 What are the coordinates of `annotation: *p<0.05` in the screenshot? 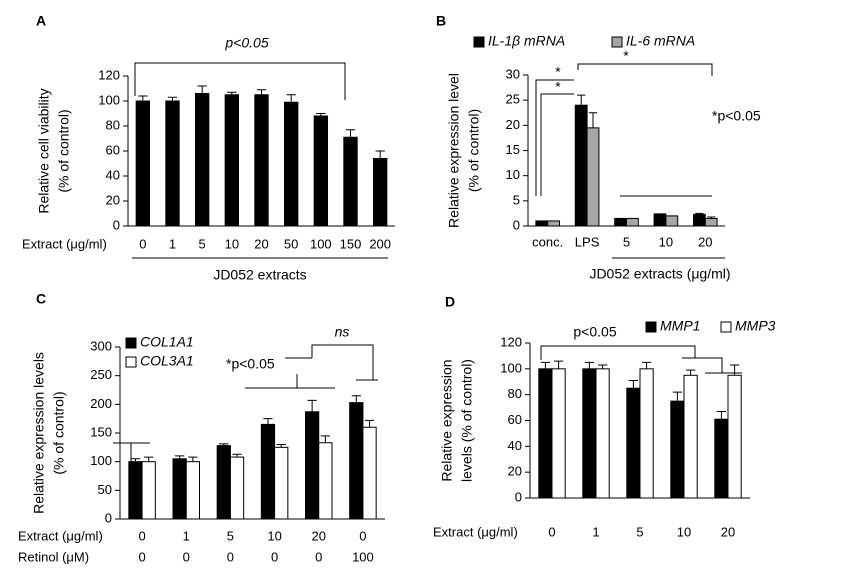 It's located at (250, 364).